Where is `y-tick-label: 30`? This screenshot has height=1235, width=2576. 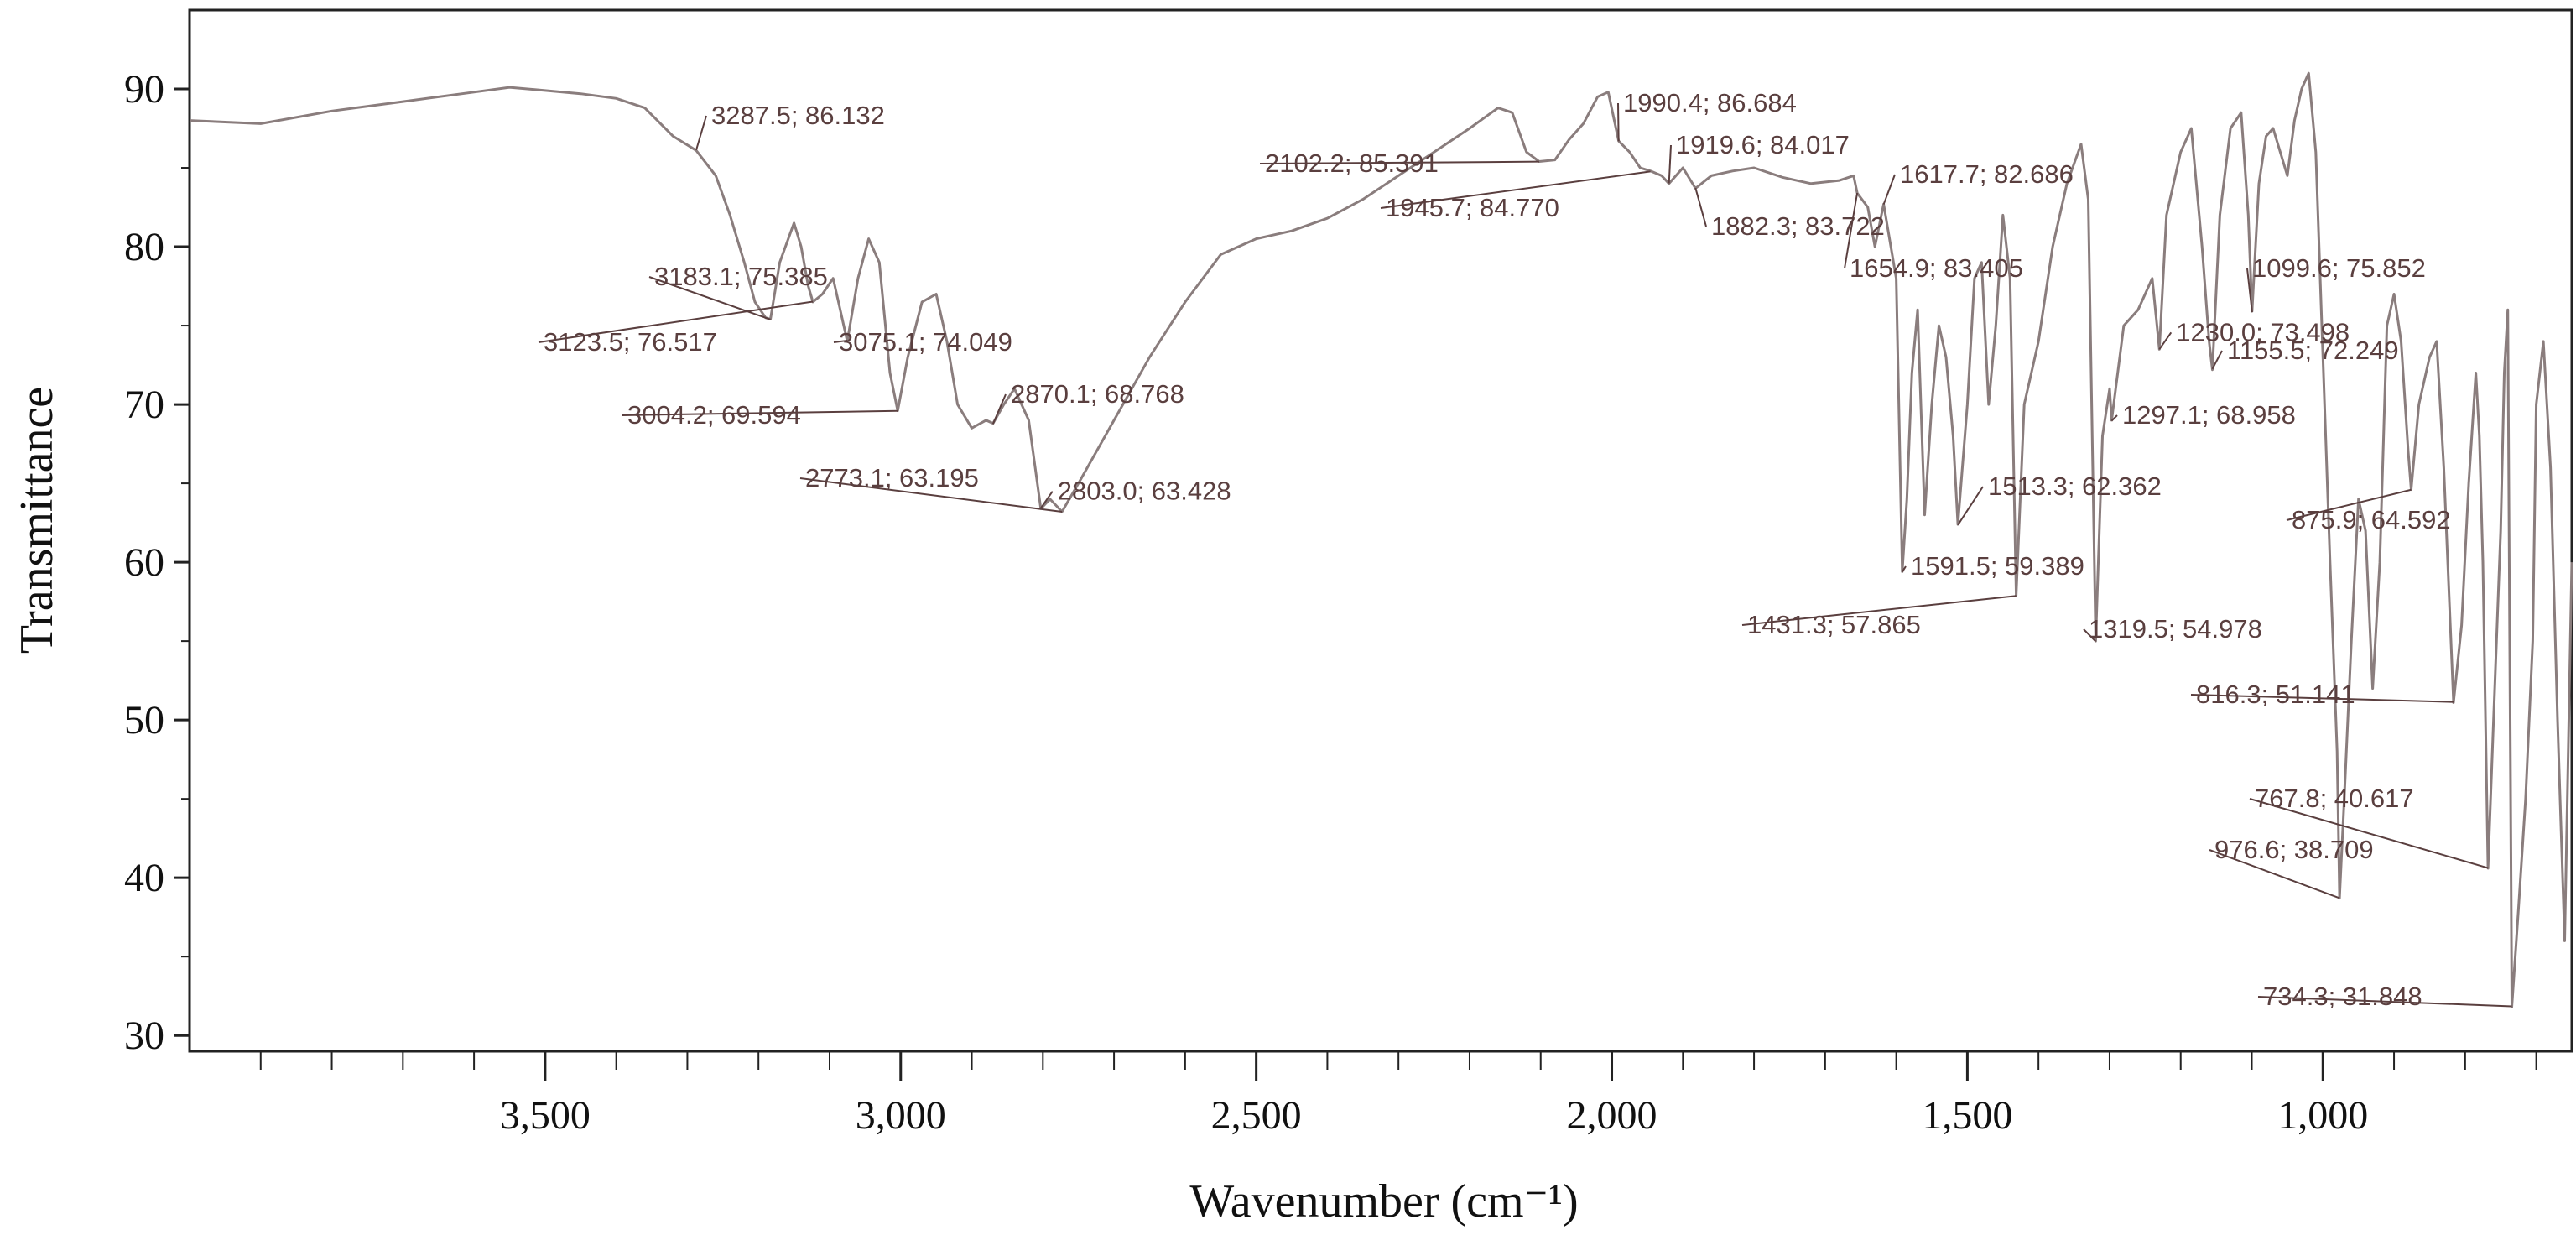 y-tick-label: 30 is located at coordinates (144, 1036).